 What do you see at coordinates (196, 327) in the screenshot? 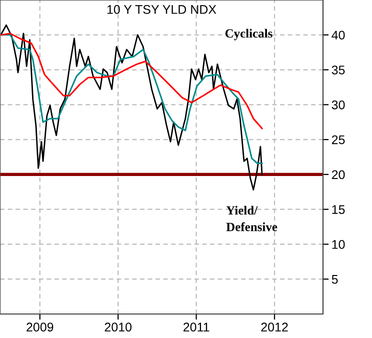
I see `x-tick-label: 2011` at bounding box center [196, 327].